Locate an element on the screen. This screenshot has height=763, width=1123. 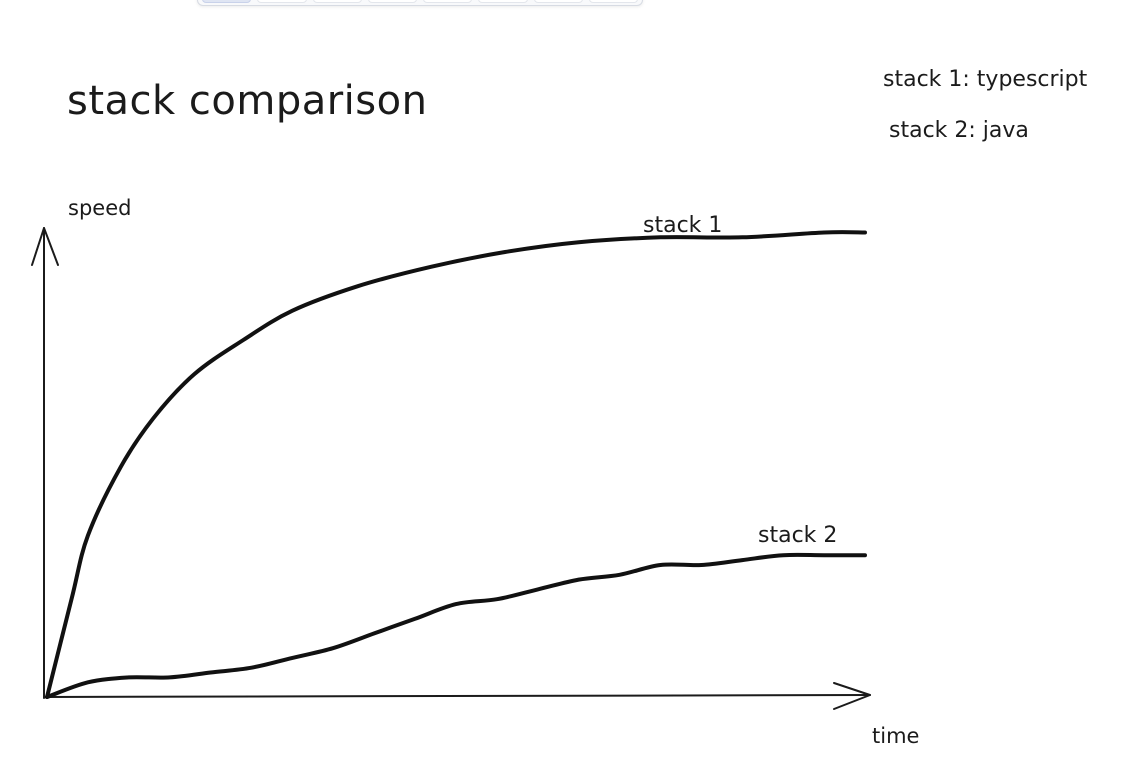
y-axis-label: speed is located at coordinates (99, 208).